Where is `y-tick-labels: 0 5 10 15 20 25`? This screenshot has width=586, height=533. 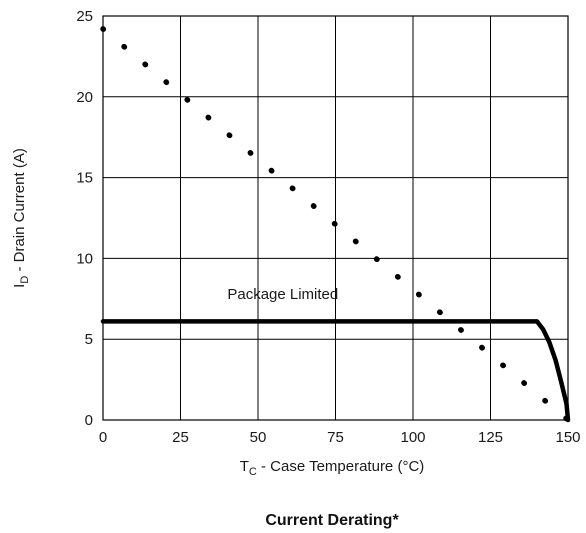
y-tick-labels: 0 5 10 15 20 25 is located at coordinates (84, 218).